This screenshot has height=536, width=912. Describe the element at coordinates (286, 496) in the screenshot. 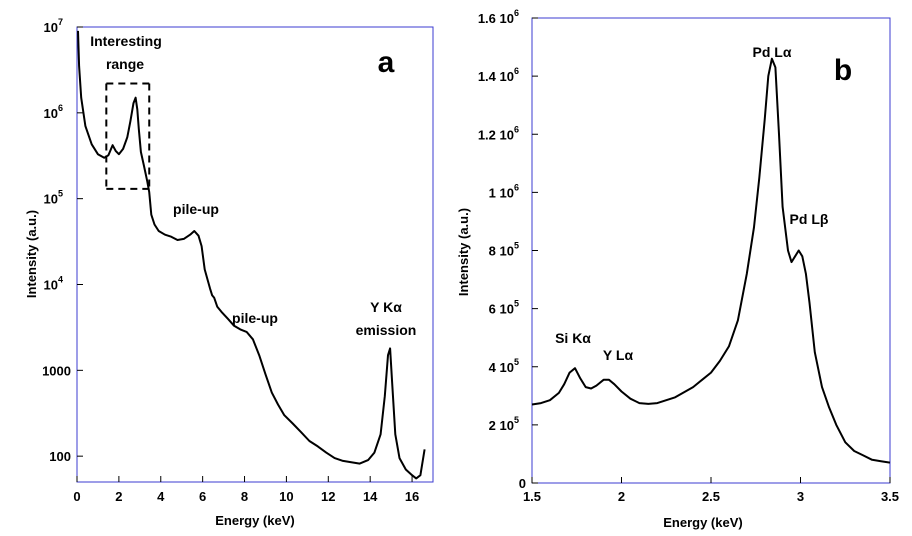

I see `chart-a-xtick-label: 10` at that location.